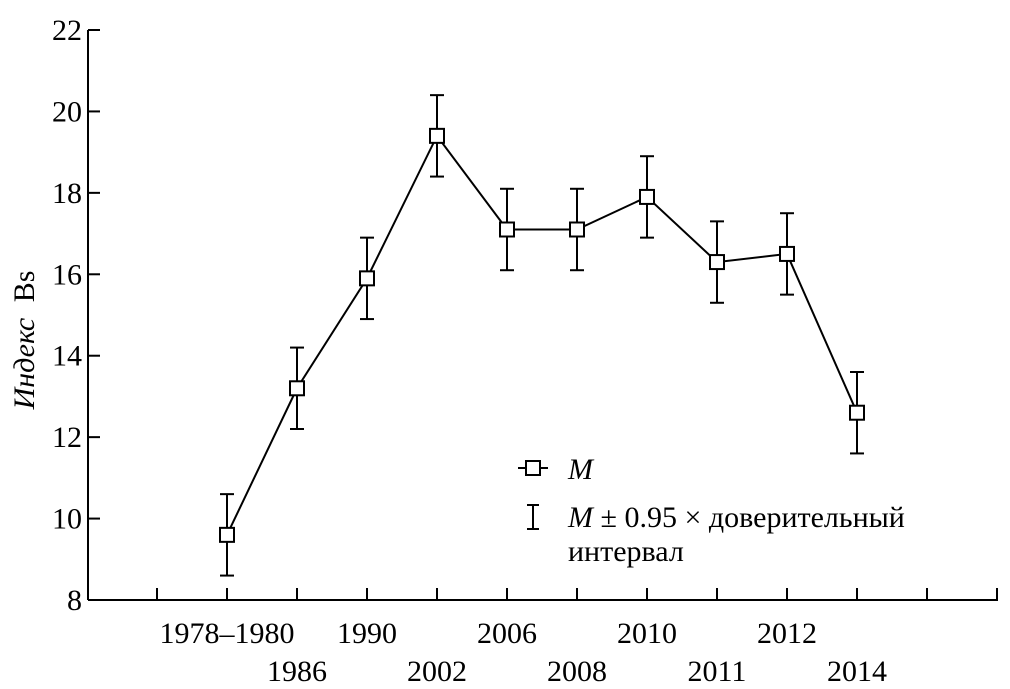 The width and height of the screenshot is (1010, 689). I want to click on x-tick-label: 2008, so click(577, 671).